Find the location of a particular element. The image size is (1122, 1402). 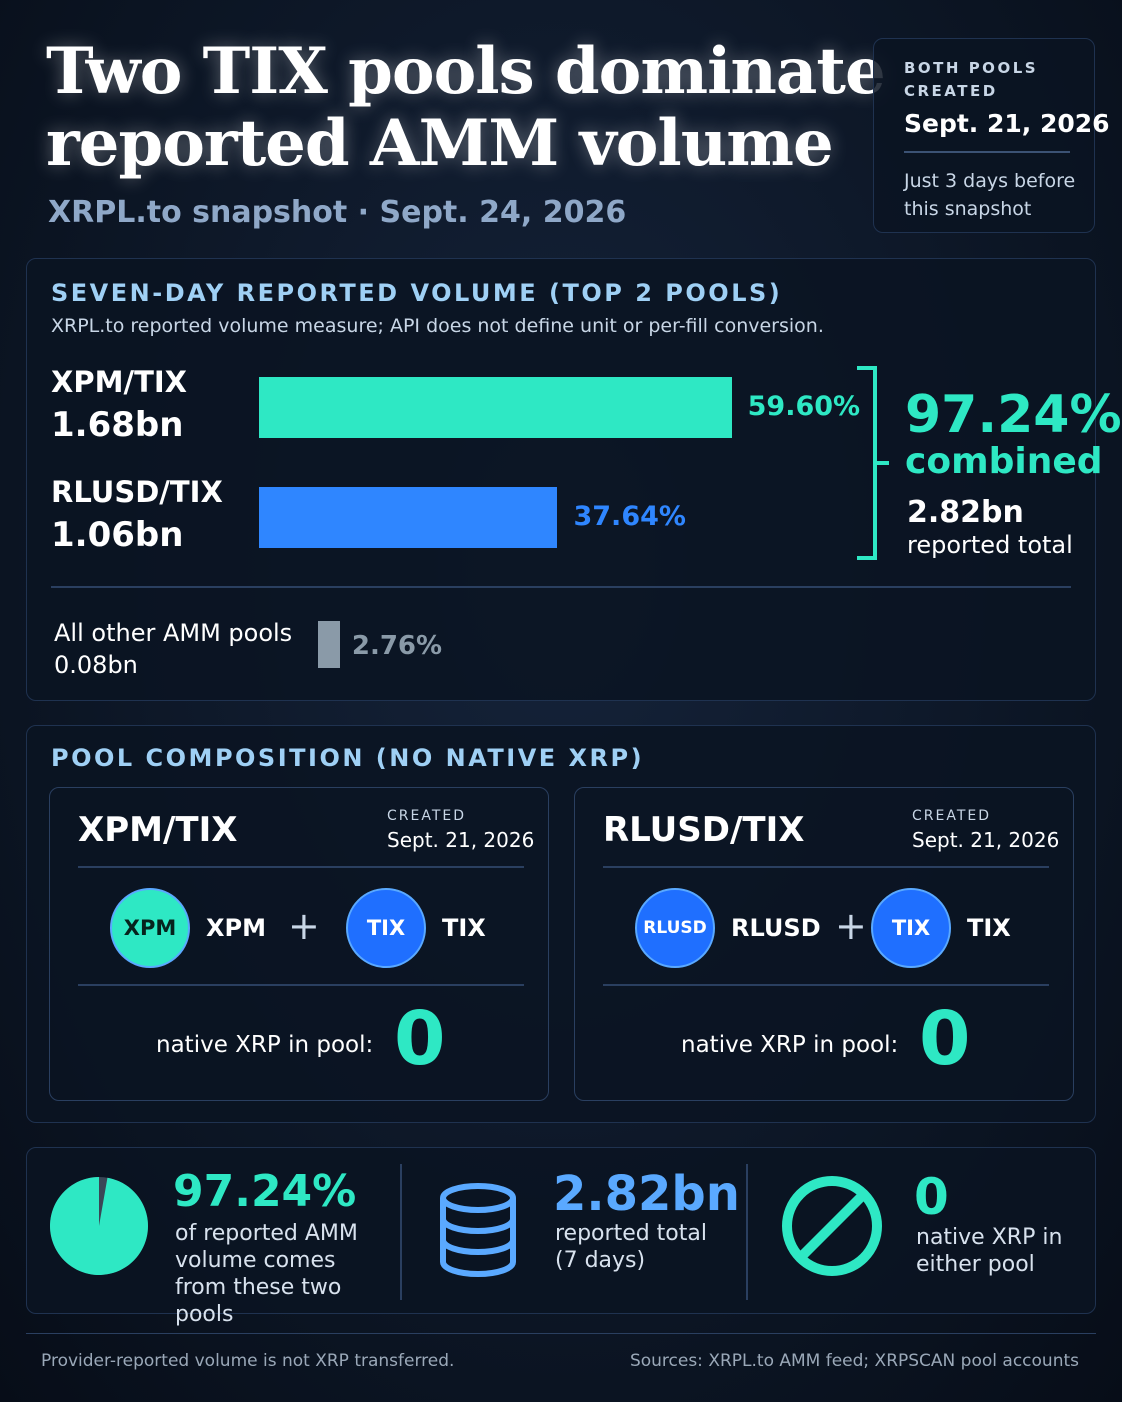

pie-slice is located at coordinates (99, 1226).